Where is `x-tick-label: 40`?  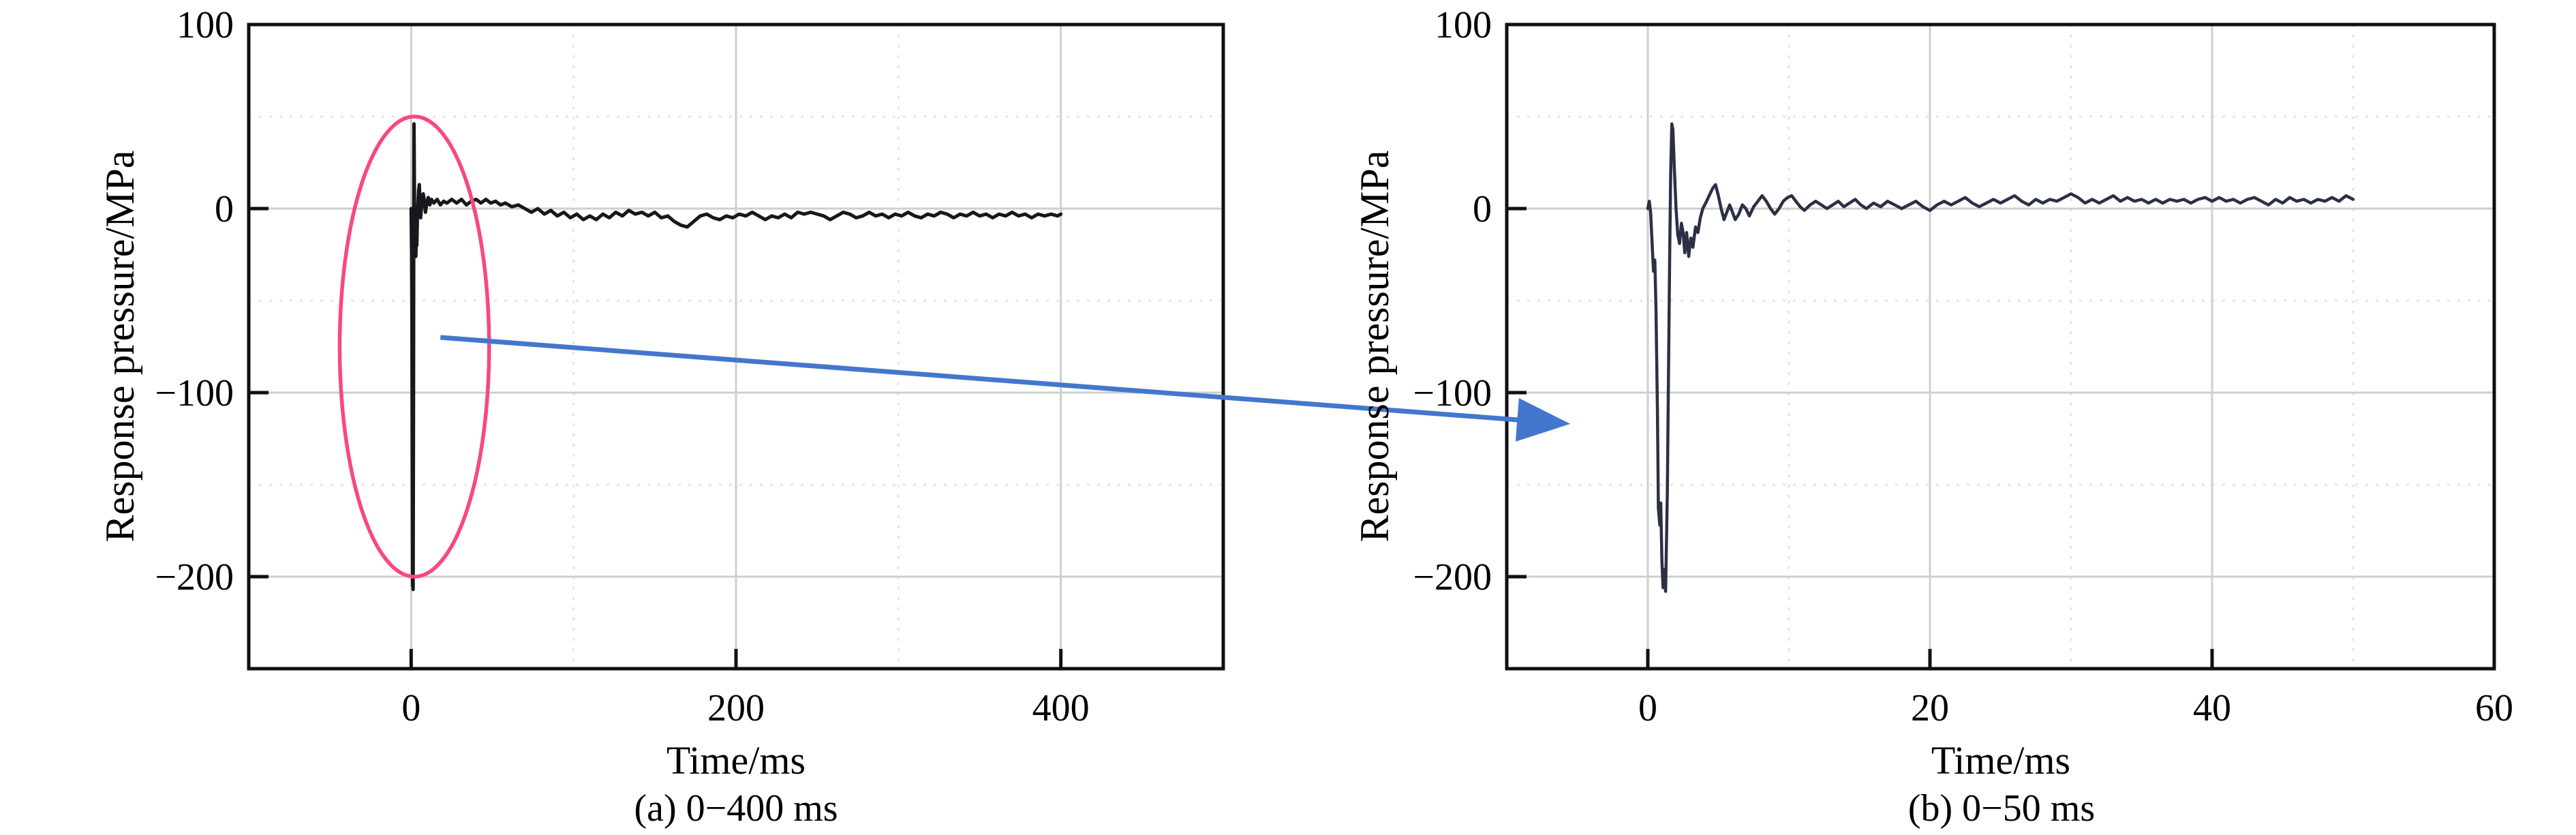 x-tick-label: 40 is located at coordinates (2212, 708).